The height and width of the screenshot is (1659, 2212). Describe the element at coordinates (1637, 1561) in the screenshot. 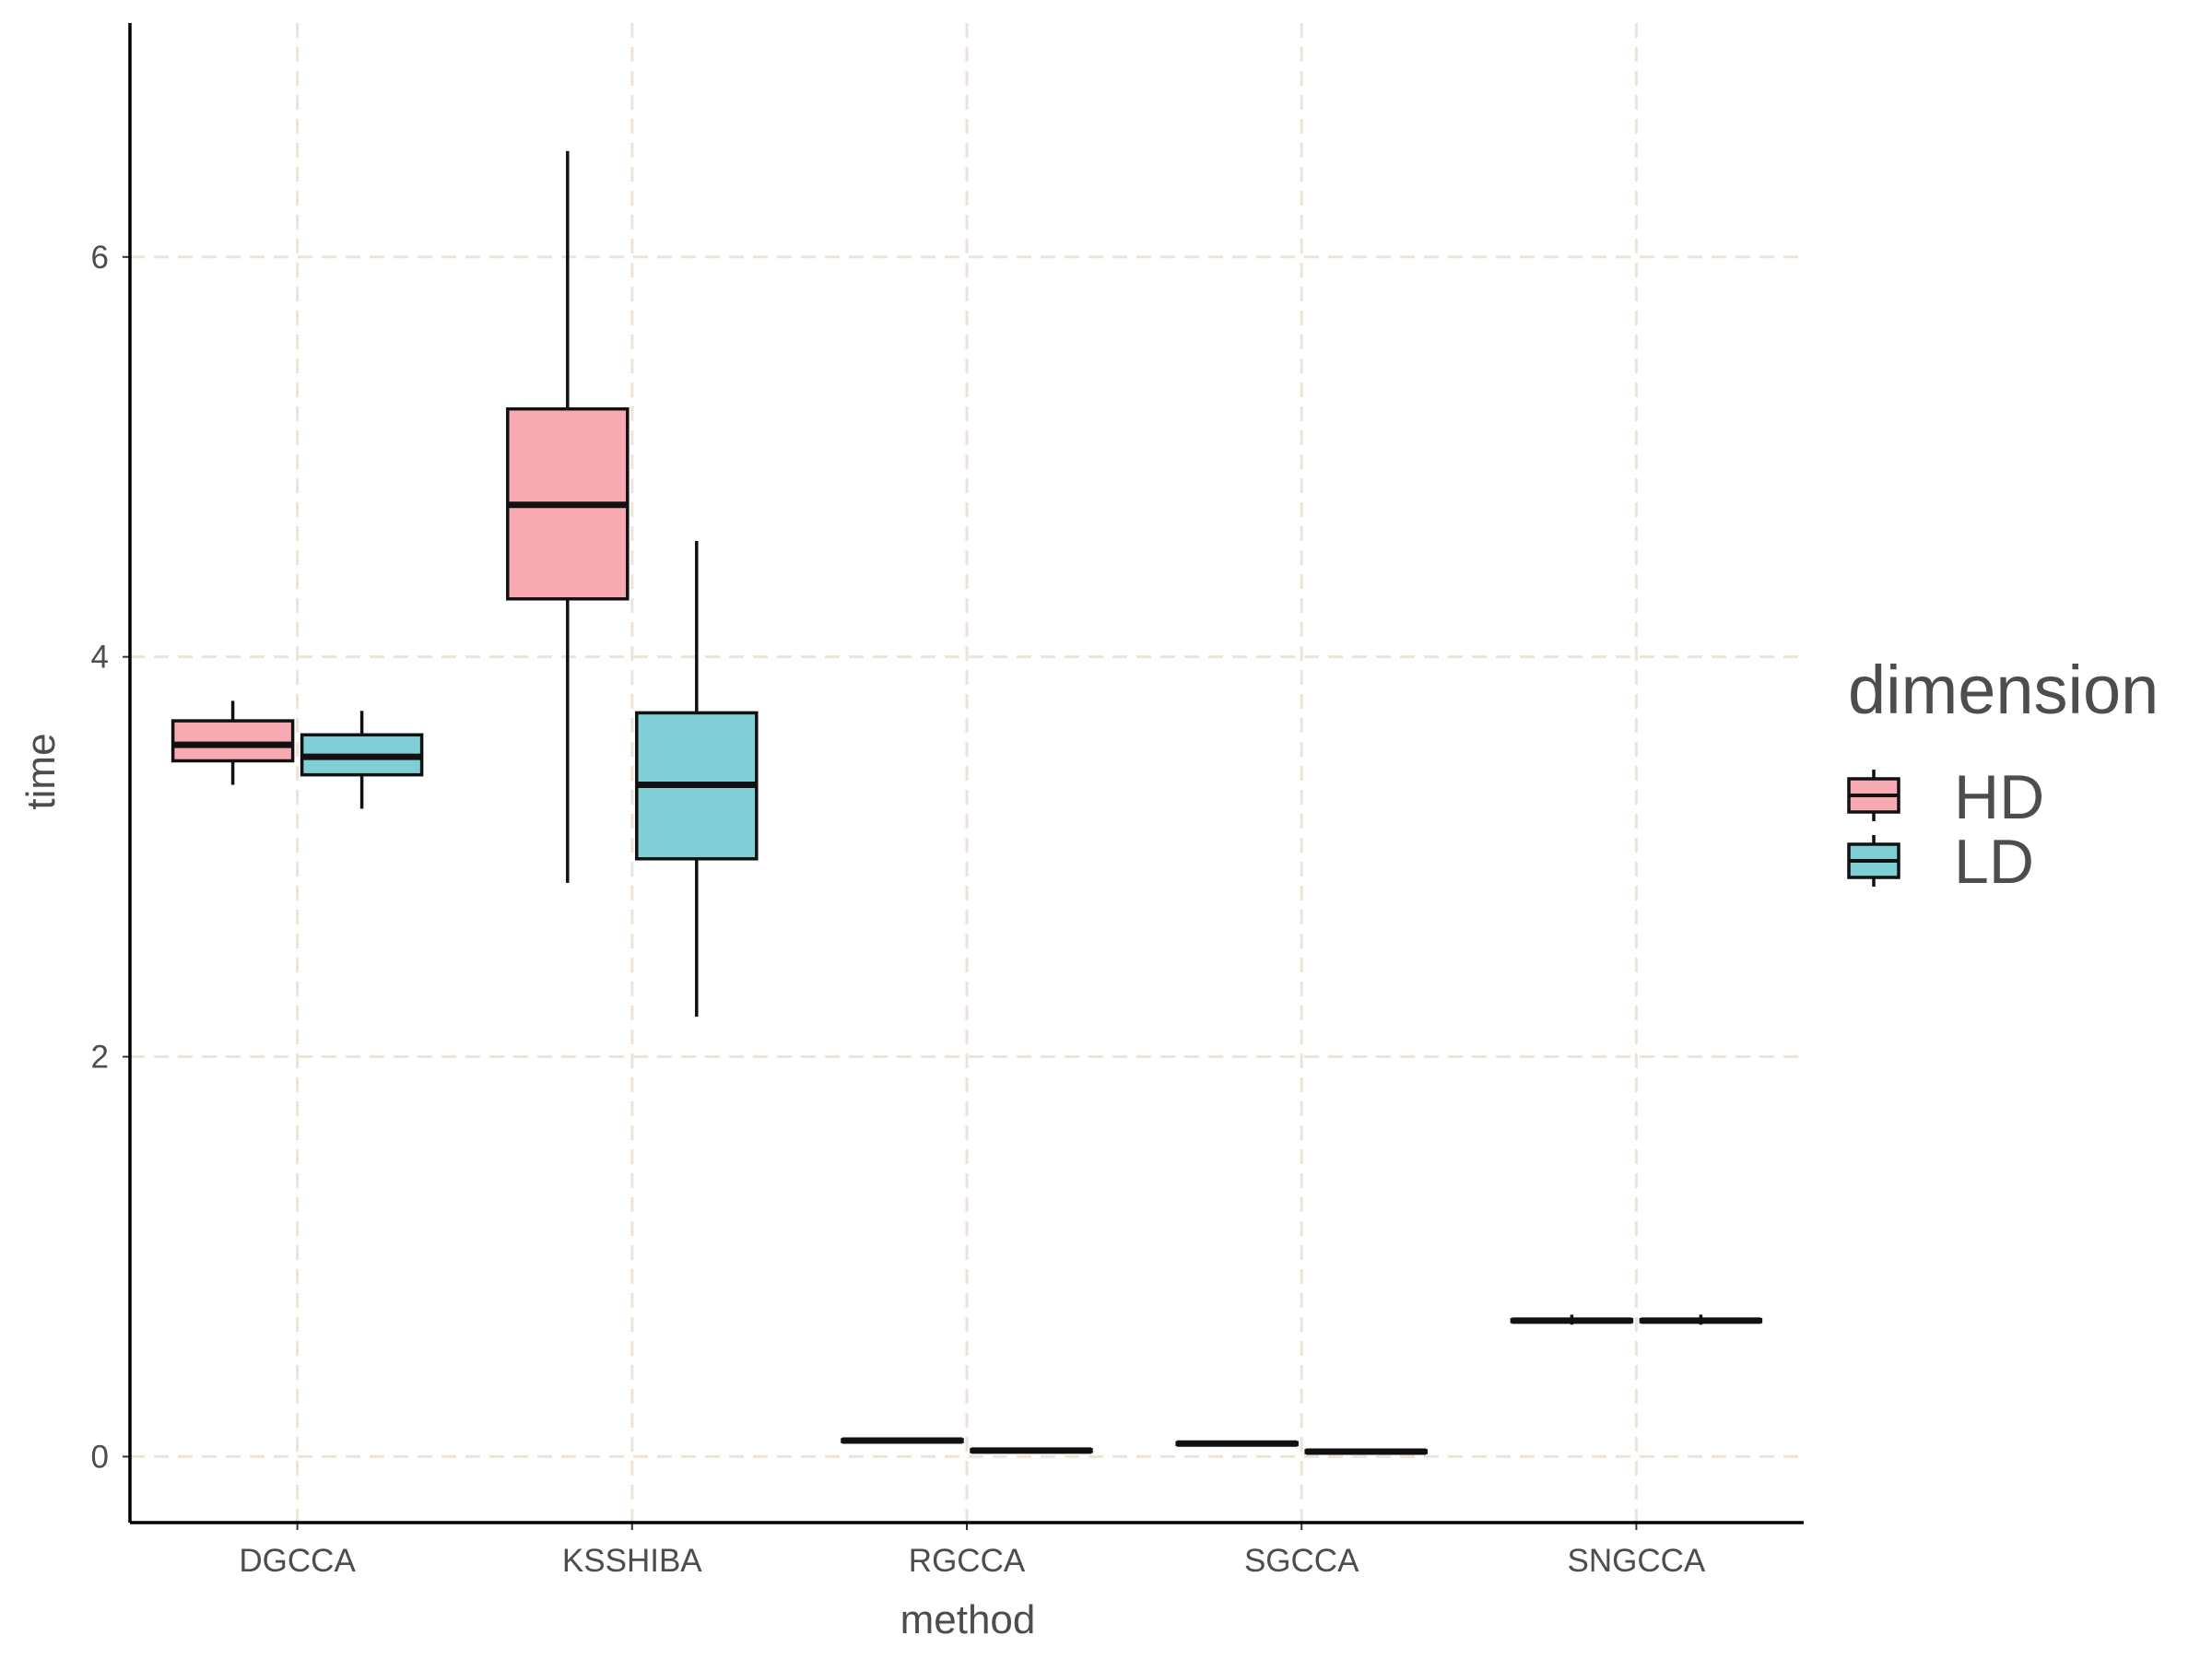

I see `x-tick-label-sngcca: SNGCCA` at that location.